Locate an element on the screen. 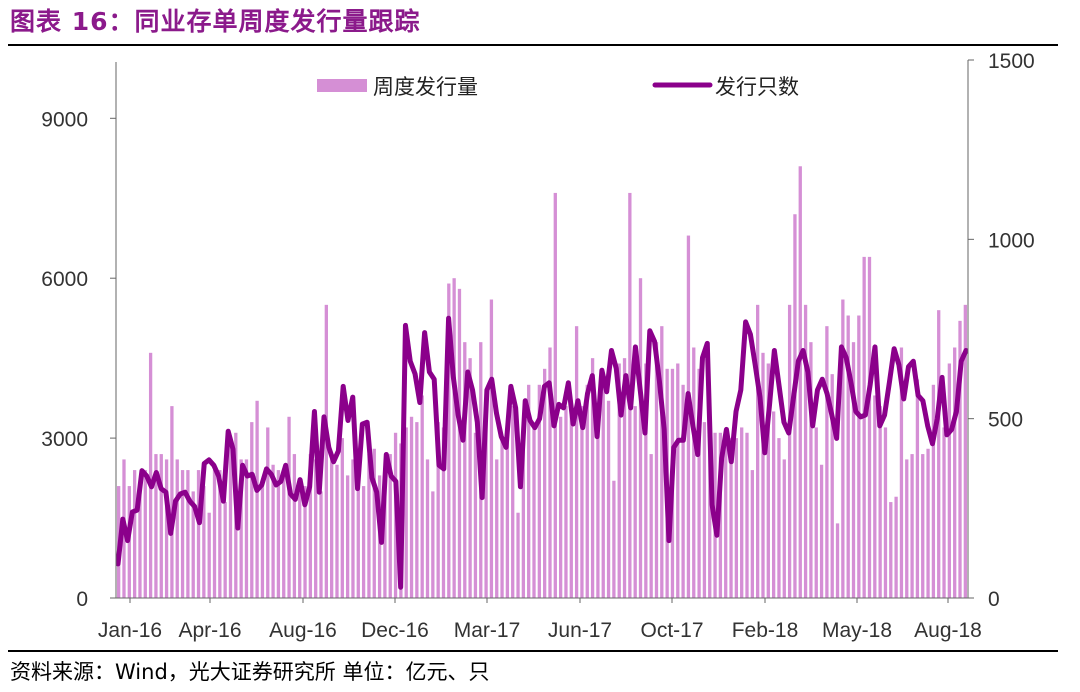 The width and height of the screenshot is (1080, 692). bottom-rule is located at coordinates (533, 651).